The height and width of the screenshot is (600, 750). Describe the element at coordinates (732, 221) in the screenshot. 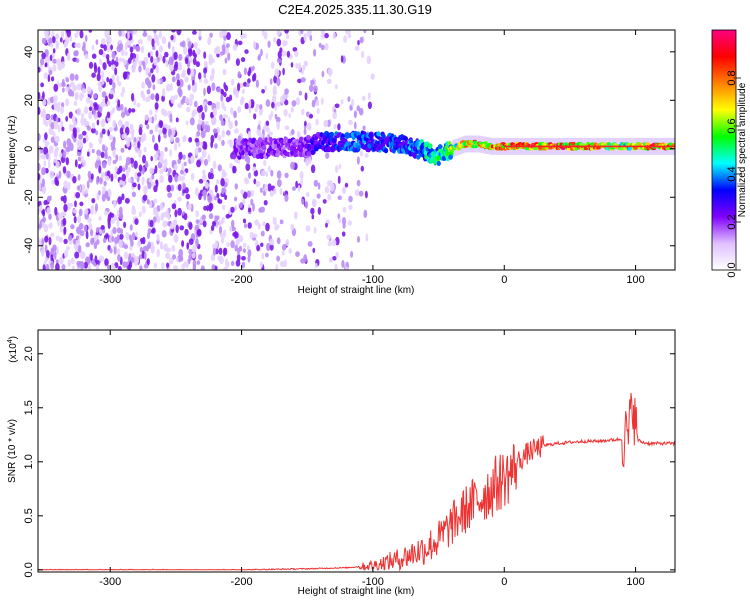

I see `colorbar-tick-label: 0.2` at that location.